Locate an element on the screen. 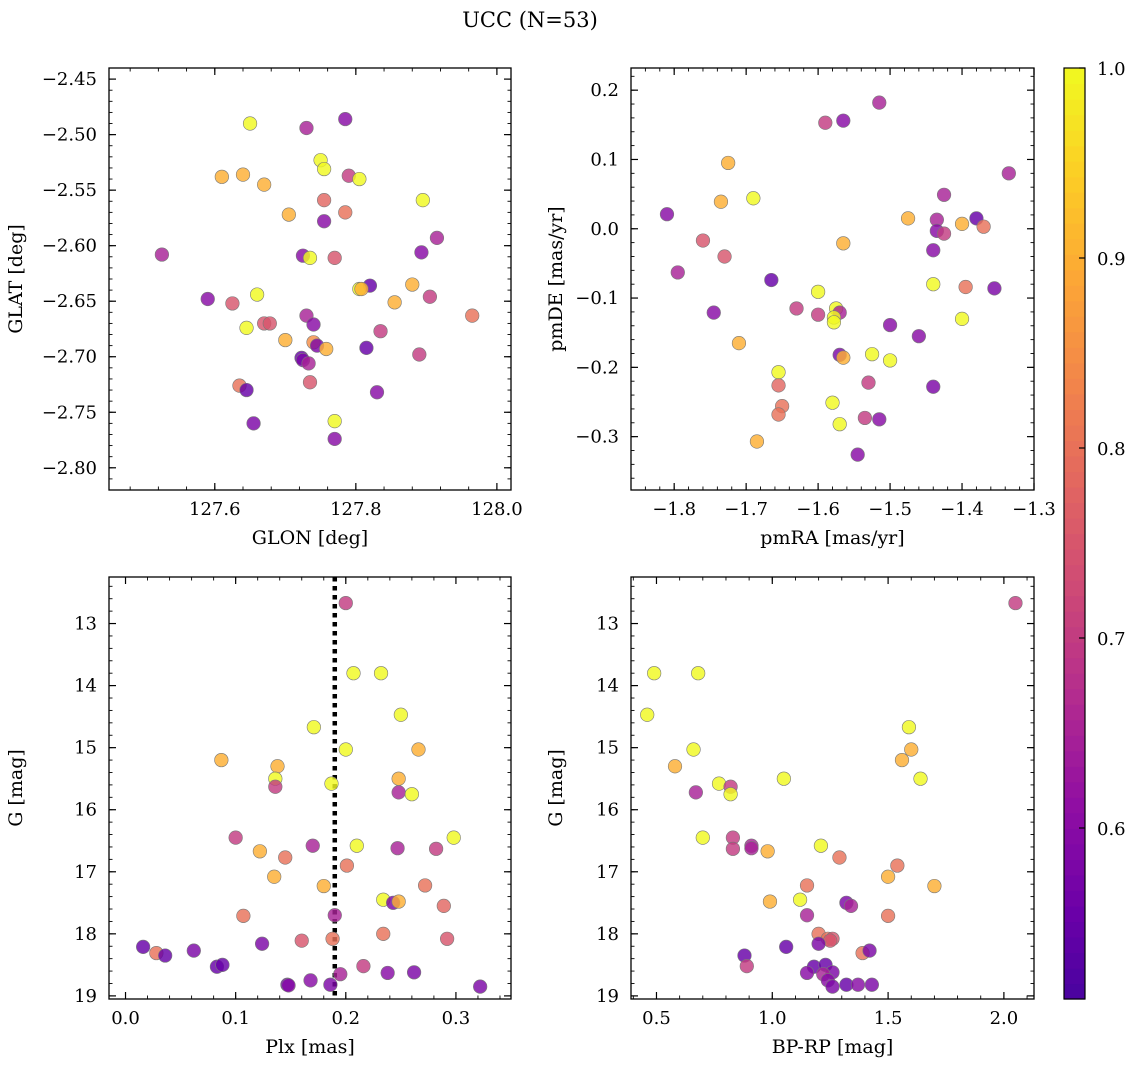  x-tick-label: −1.6 is located at coordinates (818, 509).